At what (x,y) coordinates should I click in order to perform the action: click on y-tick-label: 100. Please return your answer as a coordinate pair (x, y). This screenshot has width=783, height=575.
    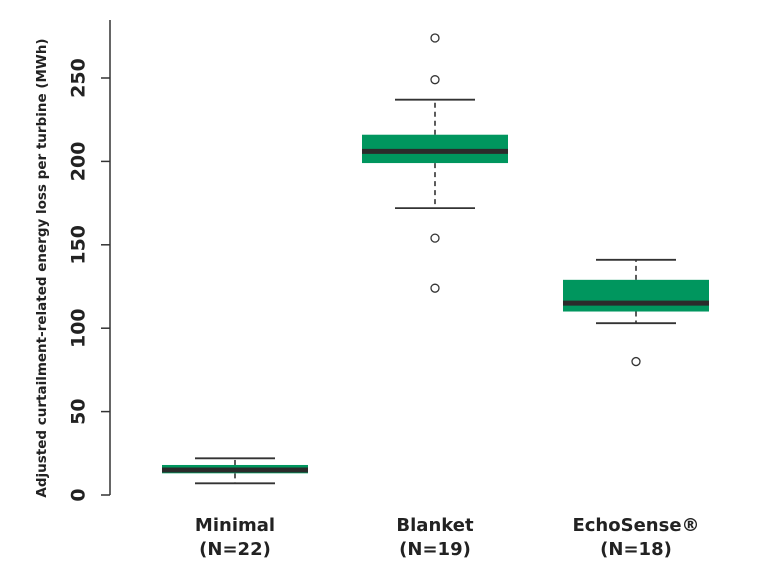
    Looking at the image, I should click on (79, 328).